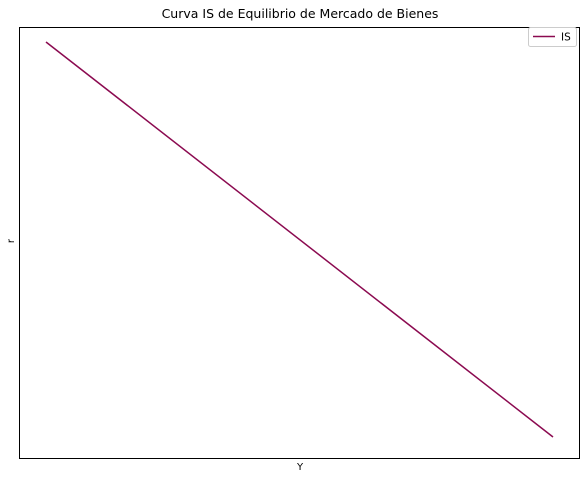  What do you see at coordinates (300, 467) in the screenshot?
I see `x-axis-label: Y` at bounding box center [300, 467].